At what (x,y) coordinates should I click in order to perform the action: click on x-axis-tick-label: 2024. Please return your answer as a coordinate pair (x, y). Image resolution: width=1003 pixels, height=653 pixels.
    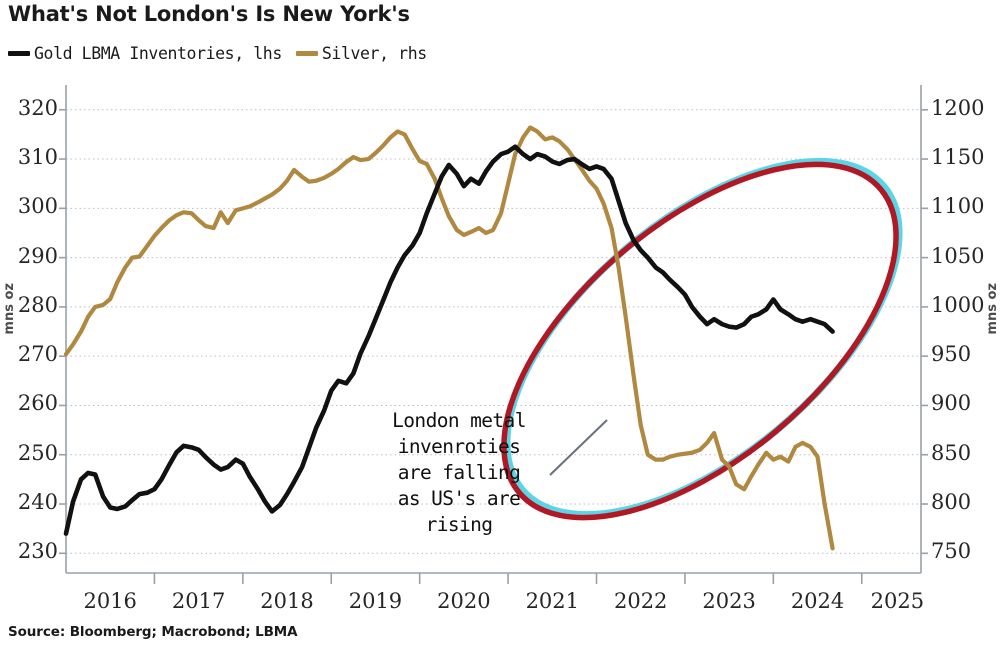
    Looking at the image, I should click on (817, 601).